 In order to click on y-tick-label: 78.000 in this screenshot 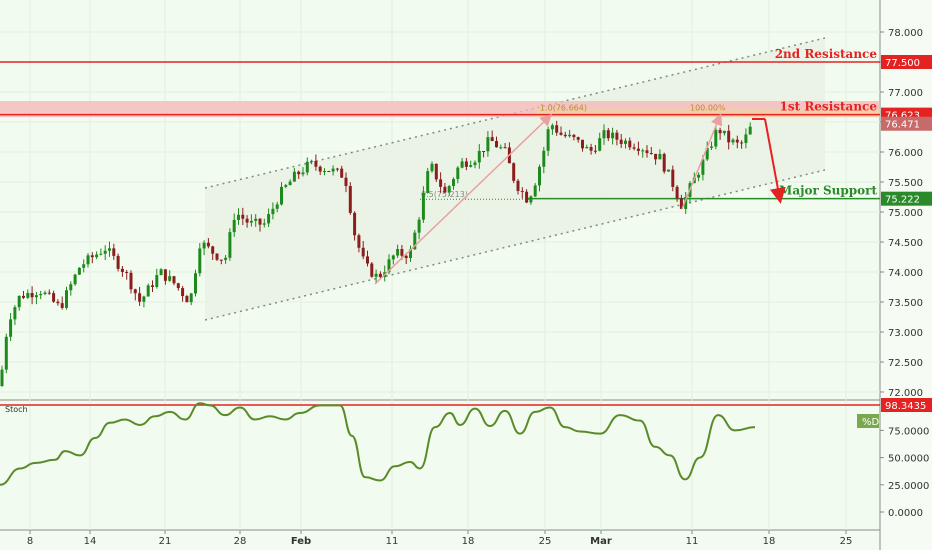, I will do `click(905, 33)`.